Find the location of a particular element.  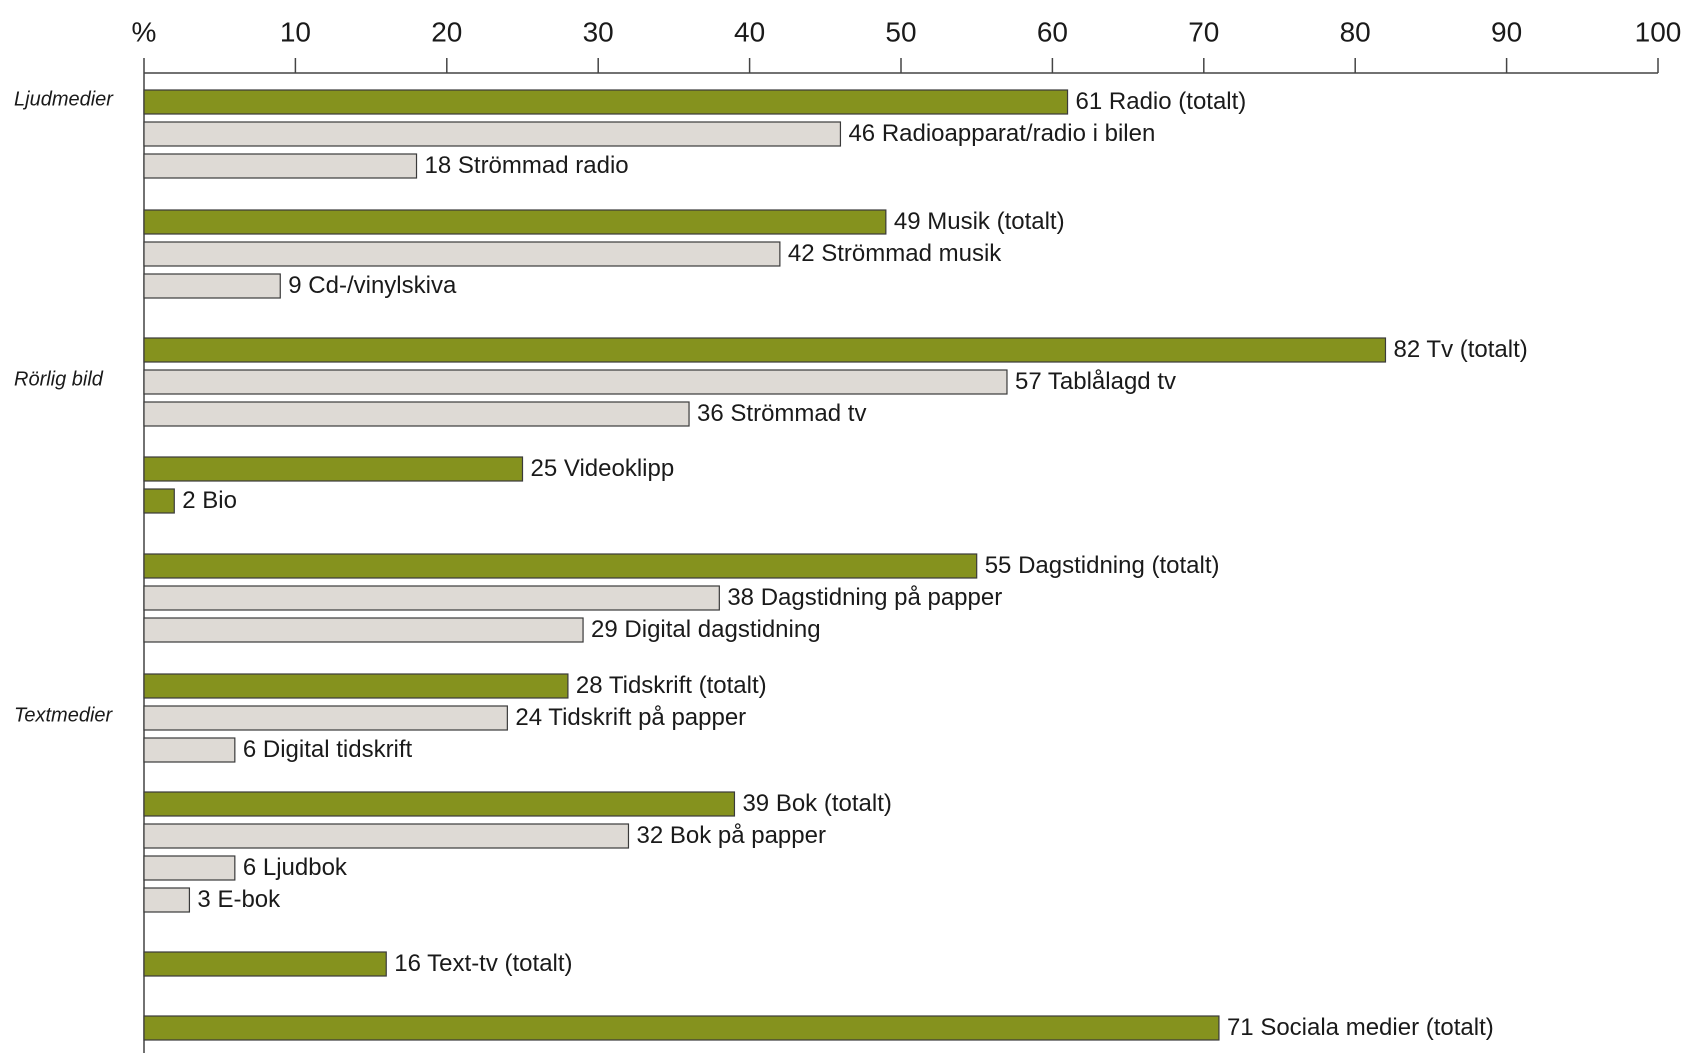

bar-label: 71 Sociala medier (totalt) is located at coordinates (1360, 1027).